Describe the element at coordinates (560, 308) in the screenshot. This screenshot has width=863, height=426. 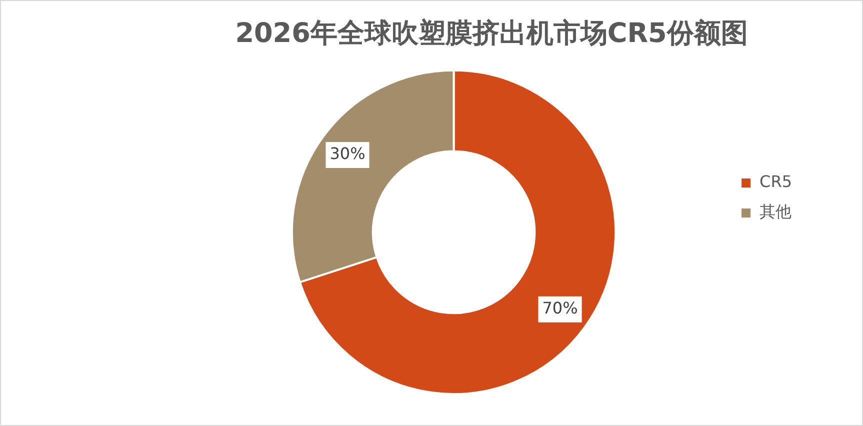
I see `data-label: 70%` at that location.